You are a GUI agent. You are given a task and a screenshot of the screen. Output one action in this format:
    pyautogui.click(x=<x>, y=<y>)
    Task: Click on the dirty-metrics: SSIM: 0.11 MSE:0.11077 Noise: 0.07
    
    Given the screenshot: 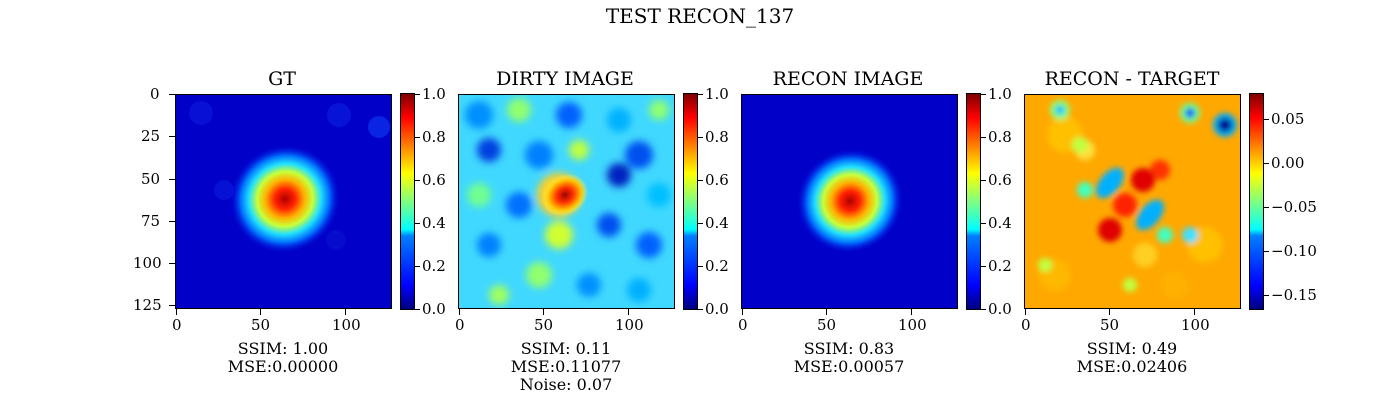 What is the action you would take?
    pyautogui.click(x=566, y=367)
    